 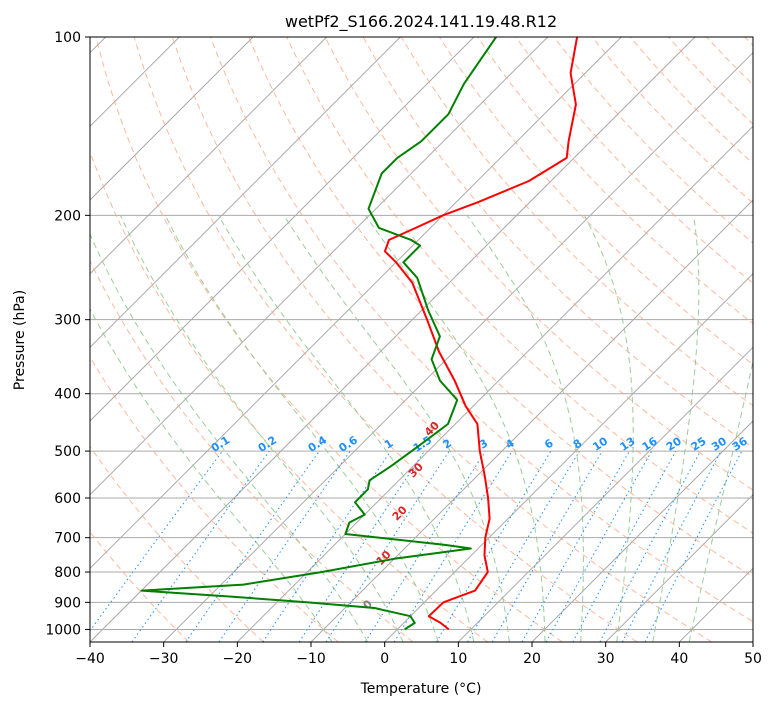 What do you see at coordinates (67, 452) in the screenshot?
I see `y-tick-label: 500` at bounding box center [67, 452].